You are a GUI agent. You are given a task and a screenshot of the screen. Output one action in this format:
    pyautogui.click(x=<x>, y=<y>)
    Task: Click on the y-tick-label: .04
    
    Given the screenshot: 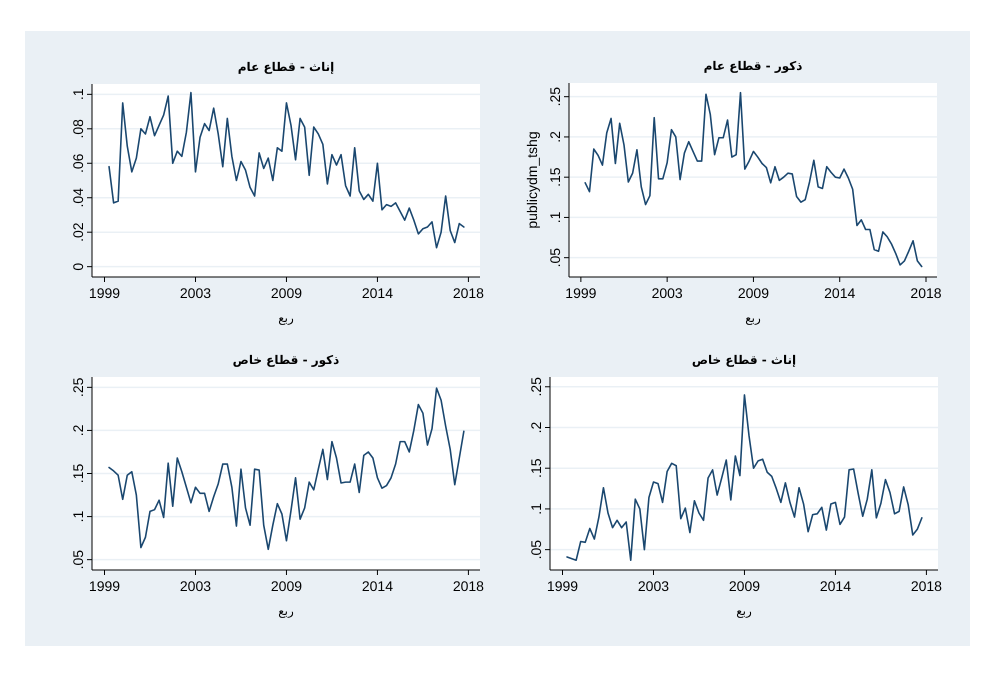 What is the action you would take?
    pyautogui.click(x=78, y=198)
    